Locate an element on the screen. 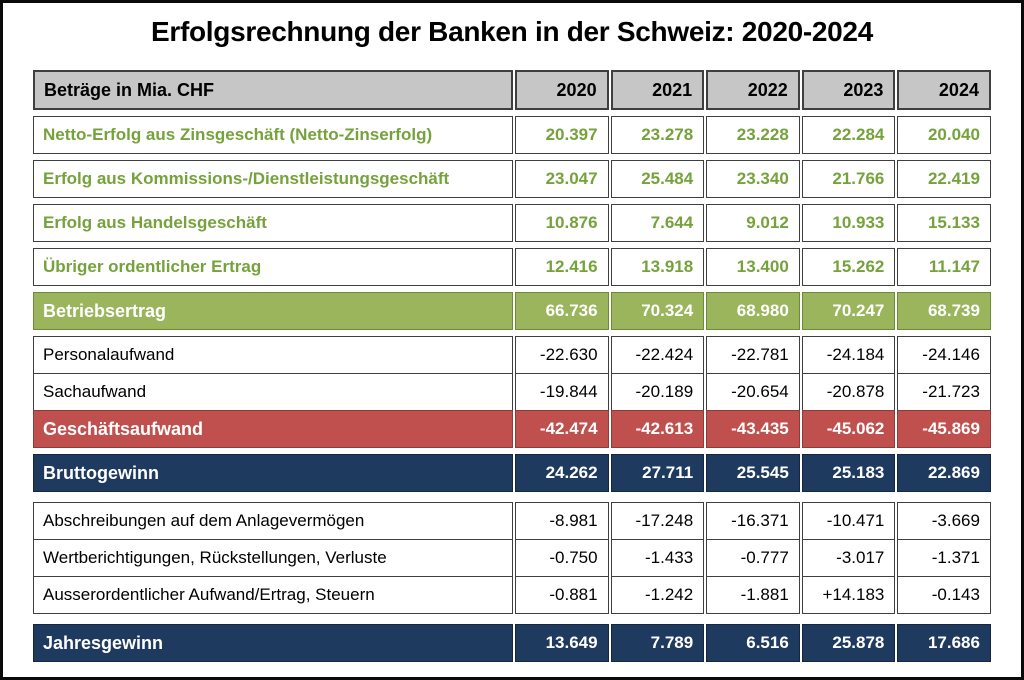 Image resolution: width=1024 pixels, height=680 pixels. cell-value: 9.012 is located at coordinates (753, 223).